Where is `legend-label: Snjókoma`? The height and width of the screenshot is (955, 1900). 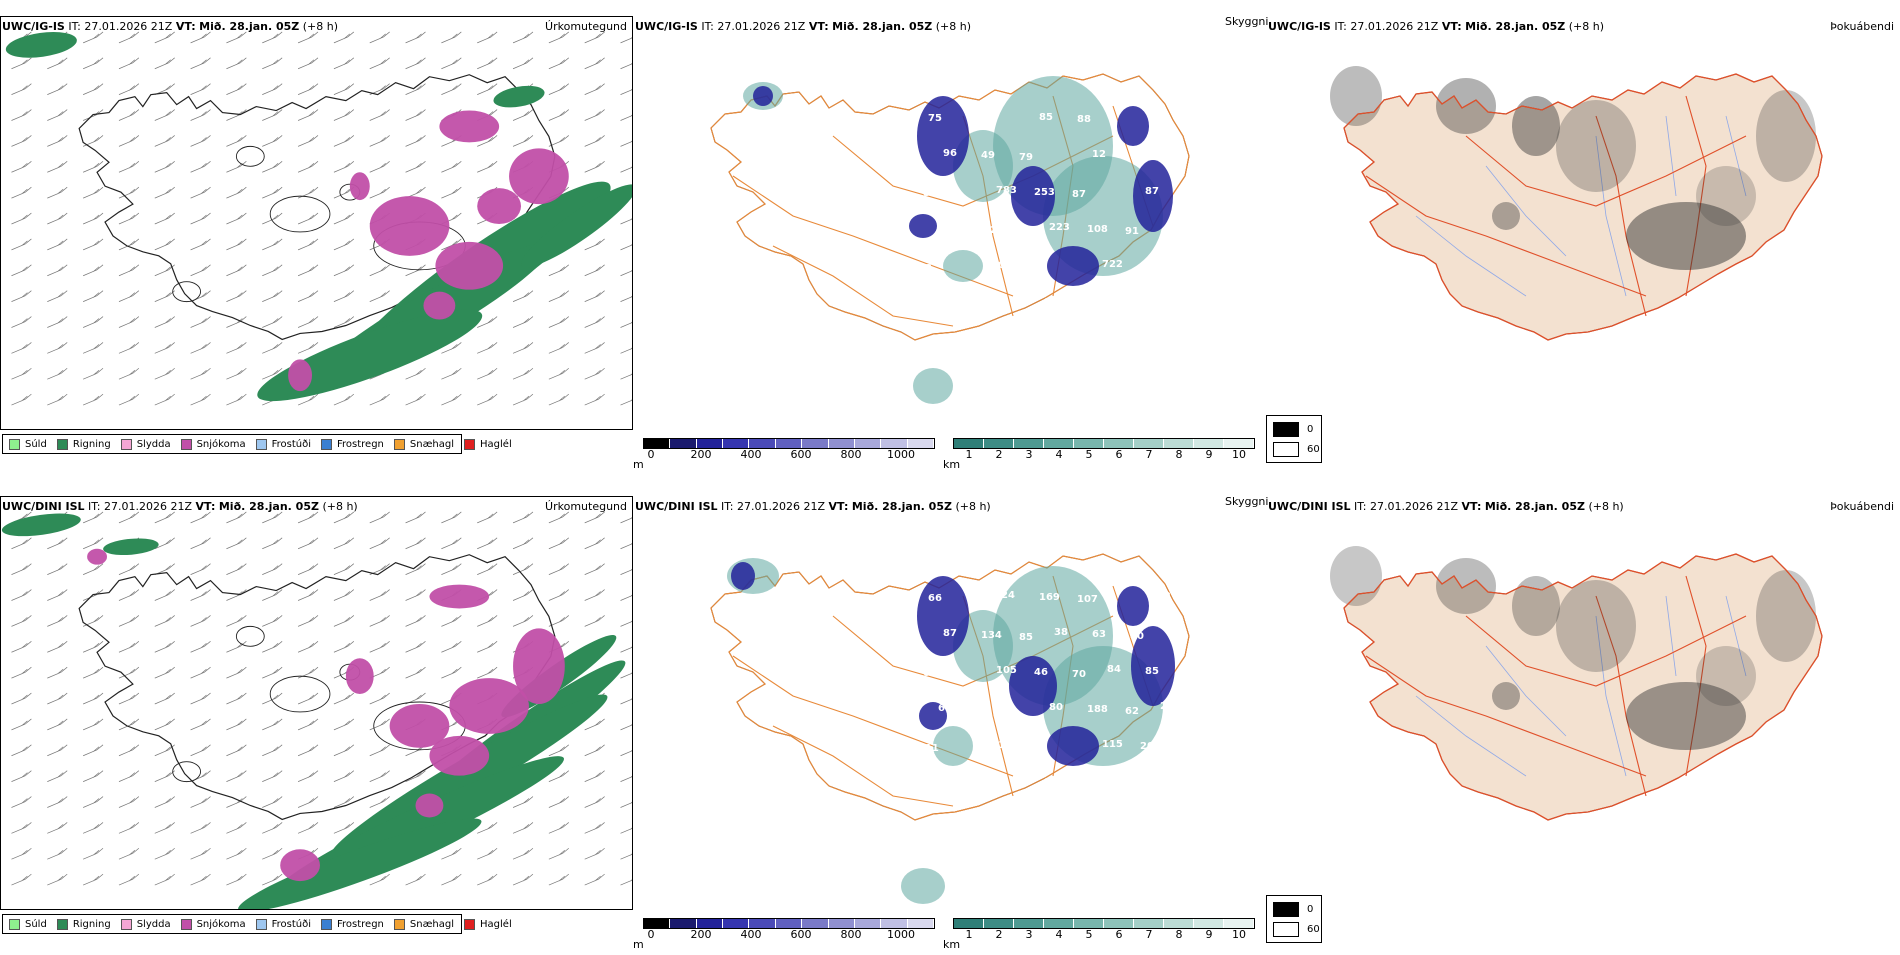
legend-label: Snjókoma is located at coordinates (221, 444).